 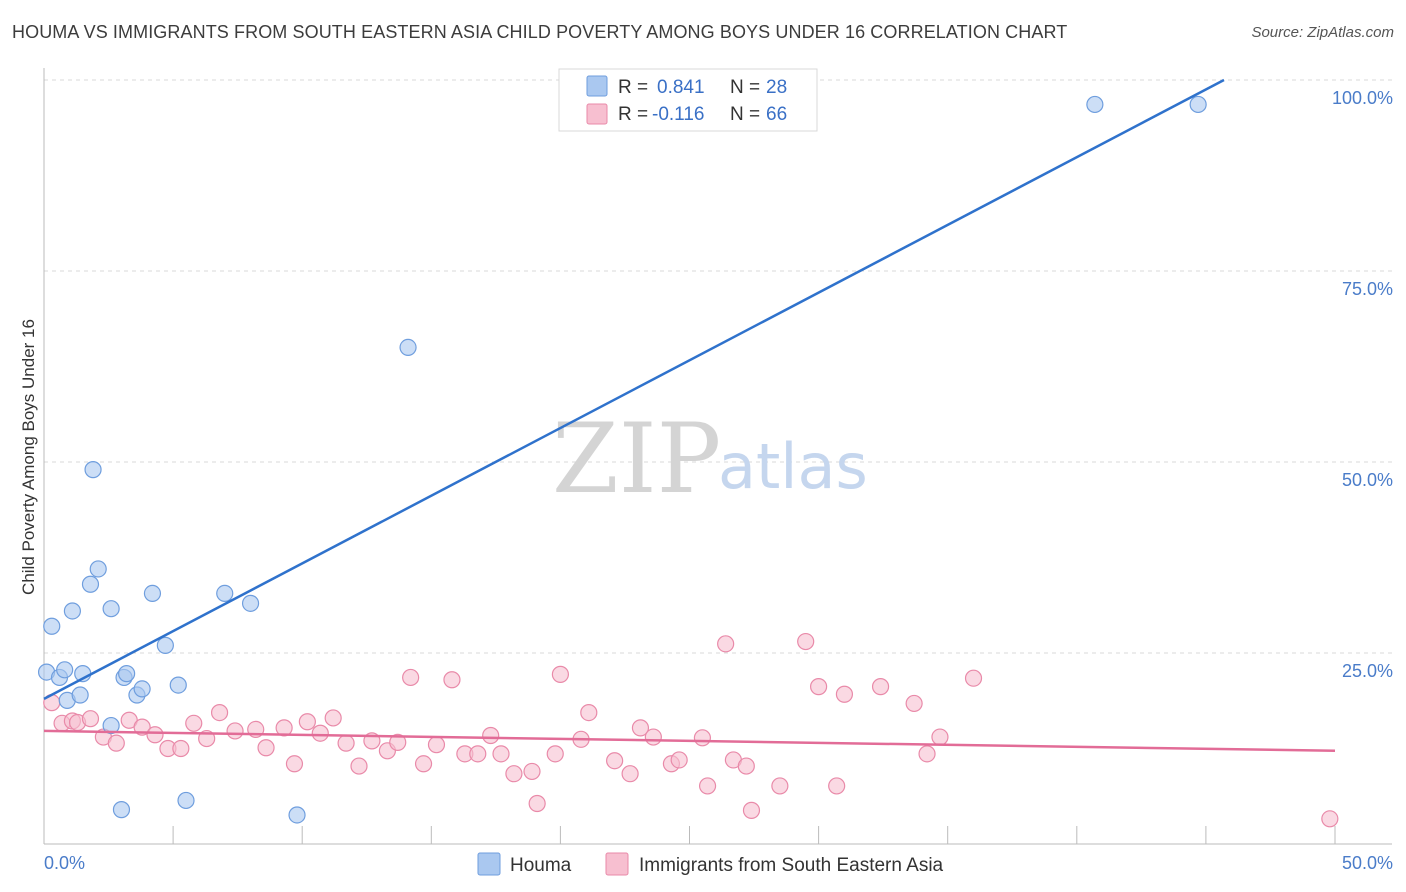 What do you see at coordinates (1367, 671) in the screenshot?
I see `y-tick-label-25: 25.0%` at bounding box center [1367, 671].